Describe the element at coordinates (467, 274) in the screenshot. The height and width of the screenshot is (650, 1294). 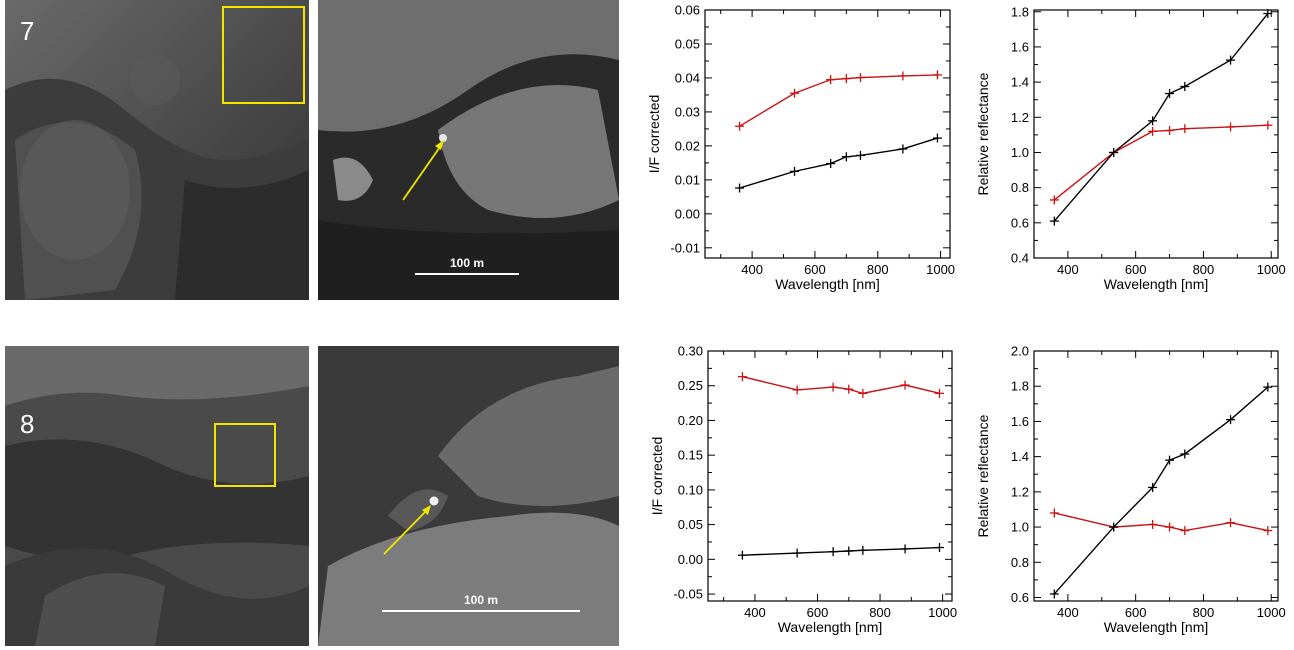
I see `scale-bar` at that location.